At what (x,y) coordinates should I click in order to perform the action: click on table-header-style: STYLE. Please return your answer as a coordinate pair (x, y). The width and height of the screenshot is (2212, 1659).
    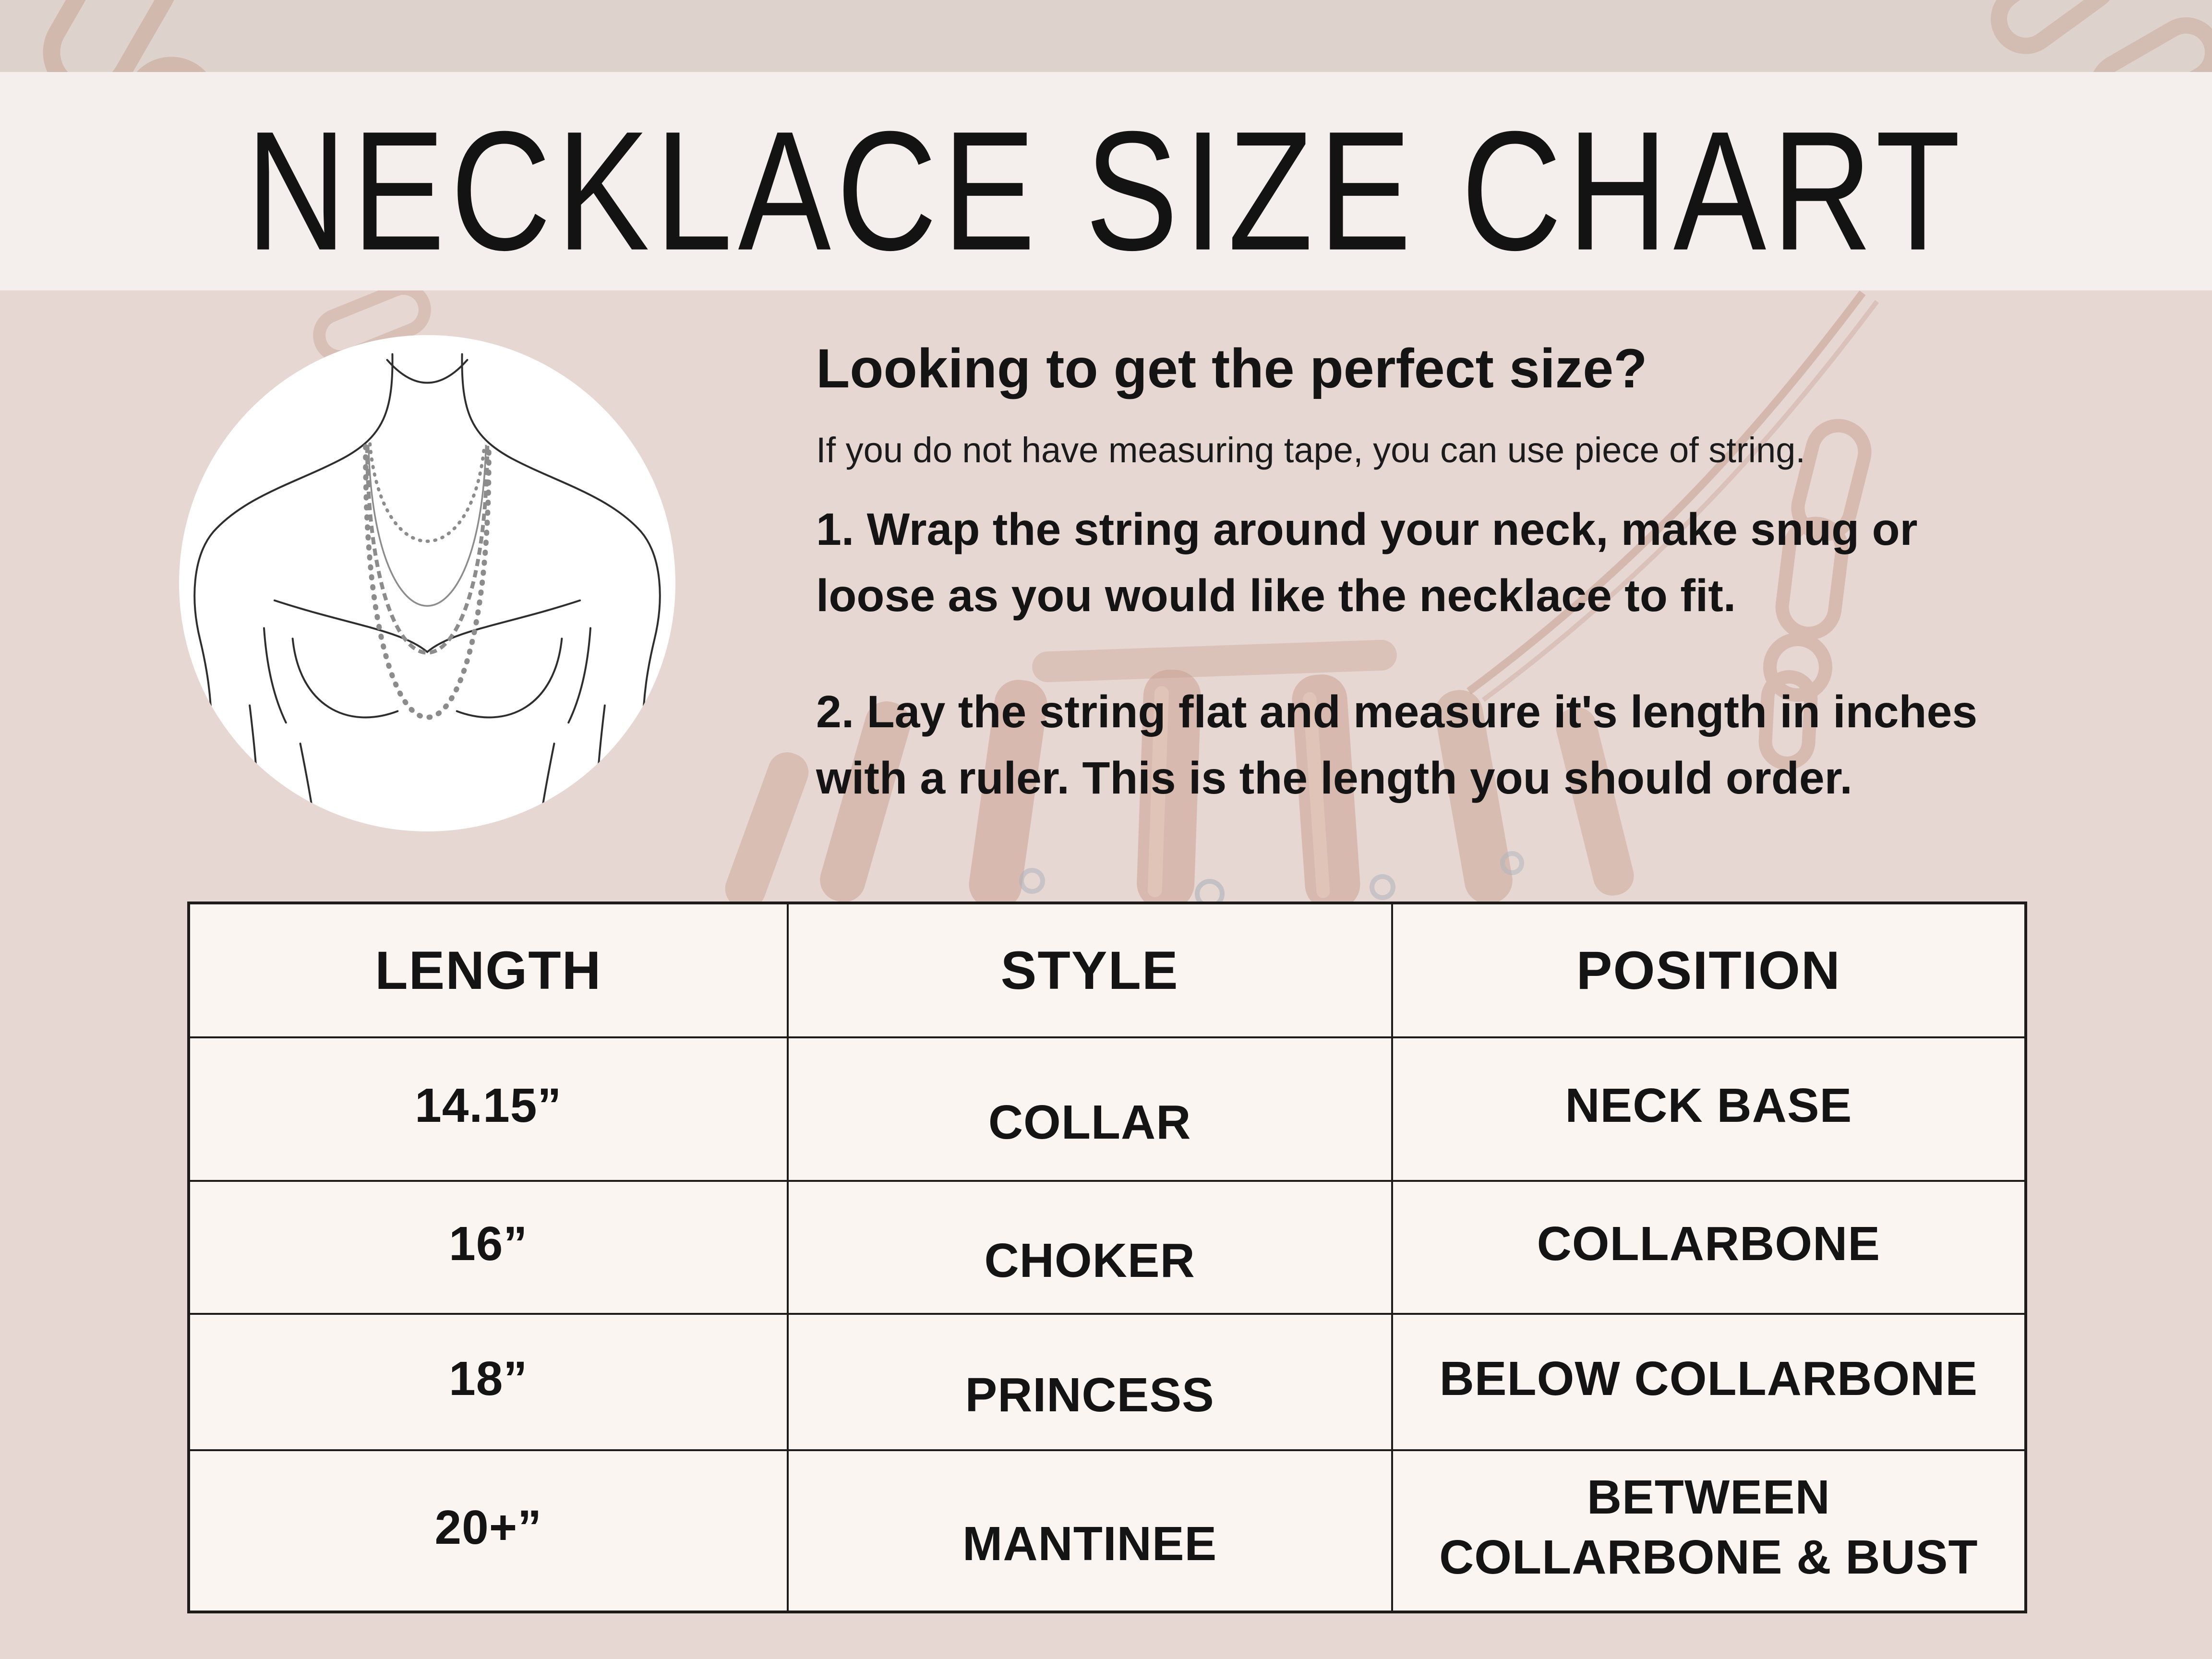
    Looking at the image, I should click on (1089, 970).